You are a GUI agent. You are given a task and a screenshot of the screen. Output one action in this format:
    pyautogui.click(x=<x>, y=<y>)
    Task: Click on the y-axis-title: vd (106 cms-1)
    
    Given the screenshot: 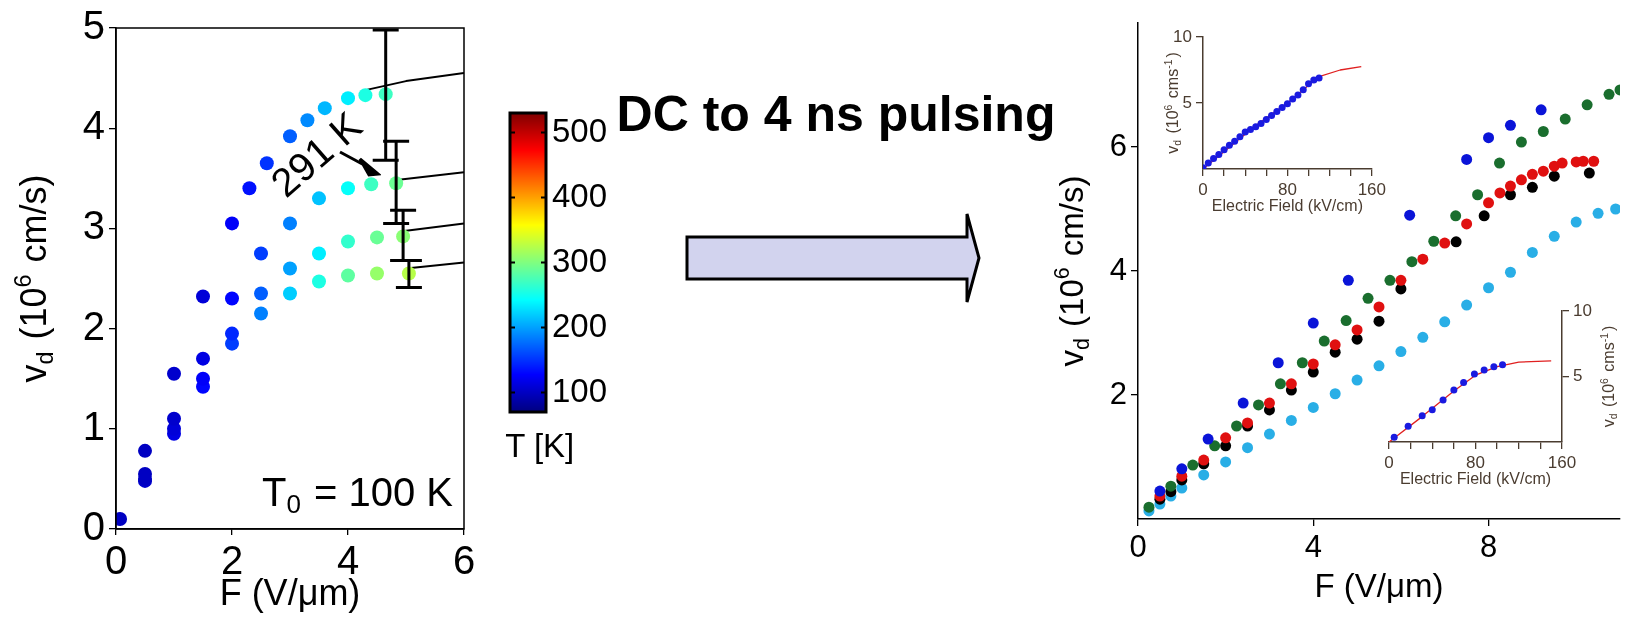 What is the action you would take?
    pyautogui.click(x=1173, y=103)
    